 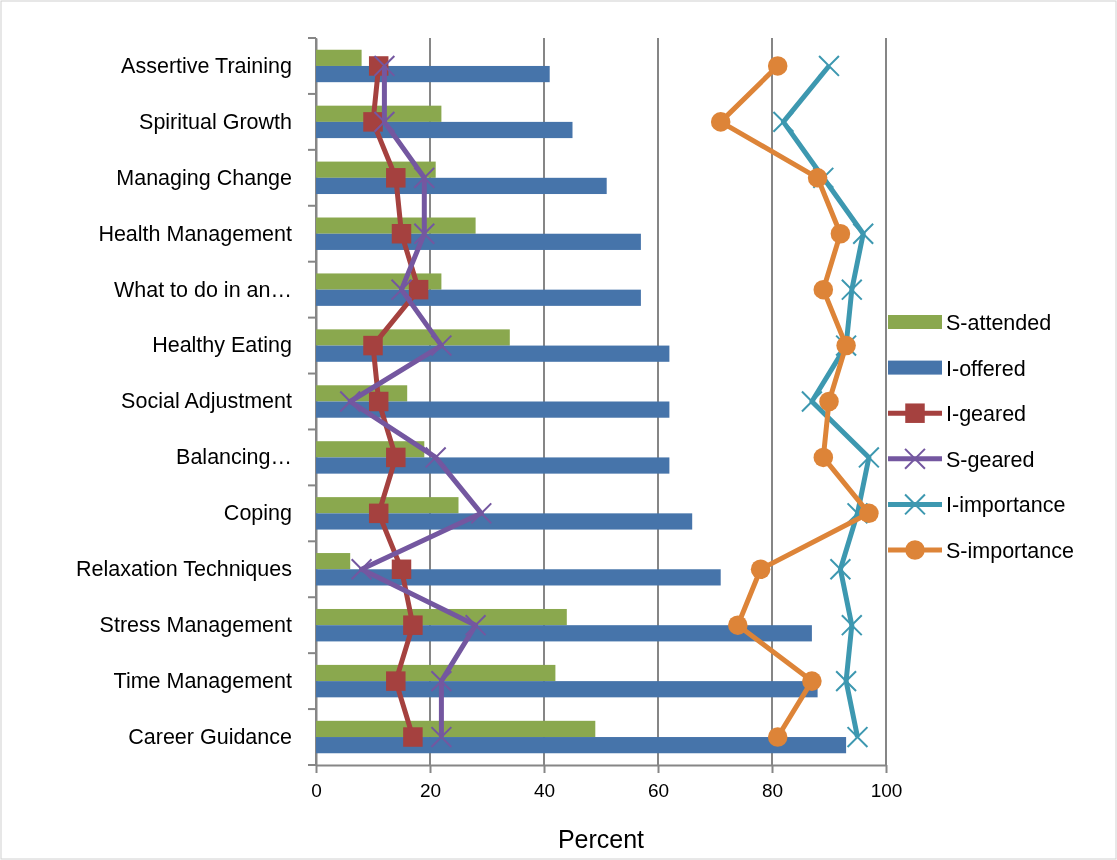 What do you see at coordinates (658, 790) in the screenshot?
I see `x-tick-label: 60` at bounding box center [658, 790].